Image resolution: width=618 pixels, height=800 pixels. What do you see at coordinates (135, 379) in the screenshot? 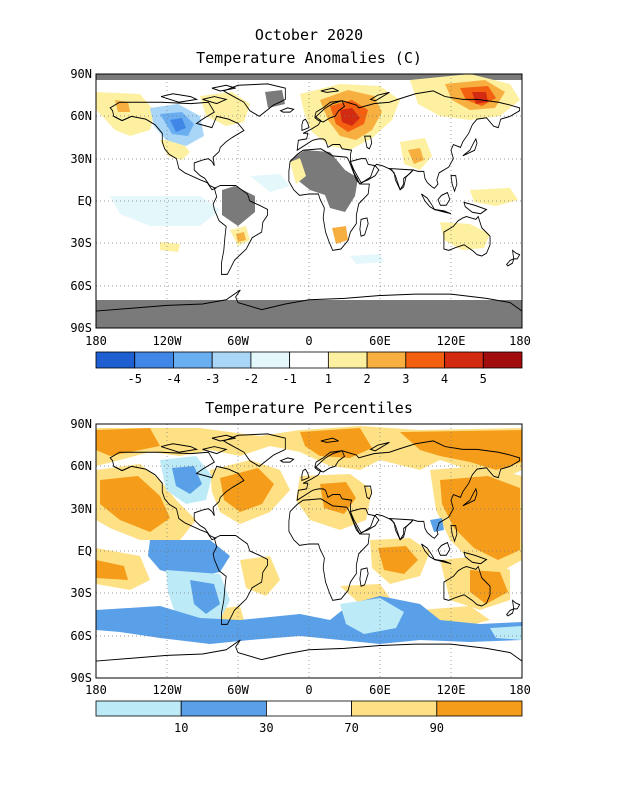
I see `legend-label: -5` at bounding box center [135, 379].